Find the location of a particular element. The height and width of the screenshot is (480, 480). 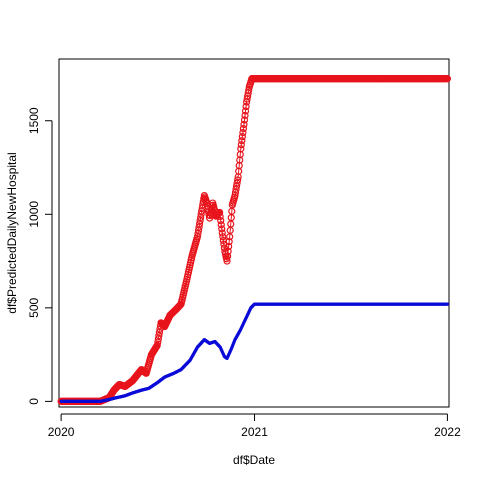

x-axis-title: df$Date is located at coordinates (254, 460).